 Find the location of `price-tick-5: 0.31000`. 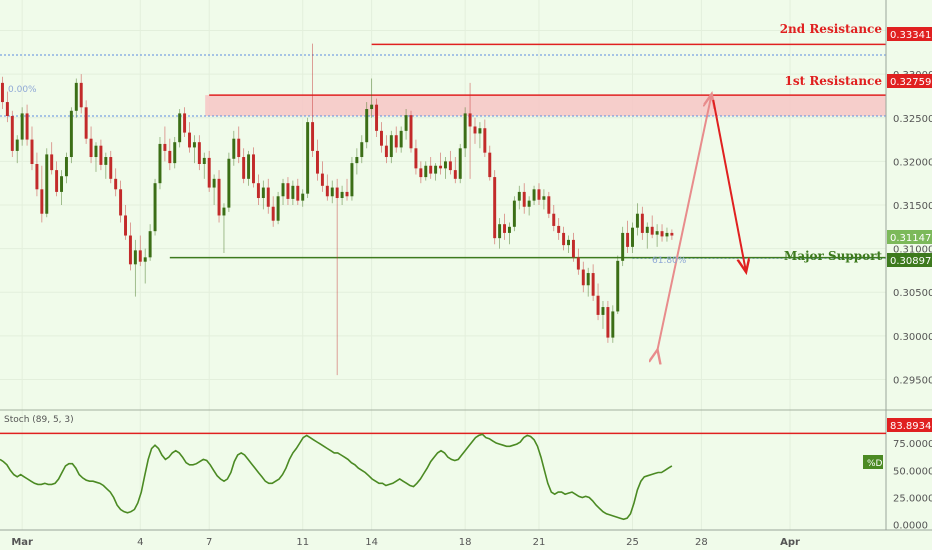

price-tick-5: 0.31000 is located at coordinates (912, 250).